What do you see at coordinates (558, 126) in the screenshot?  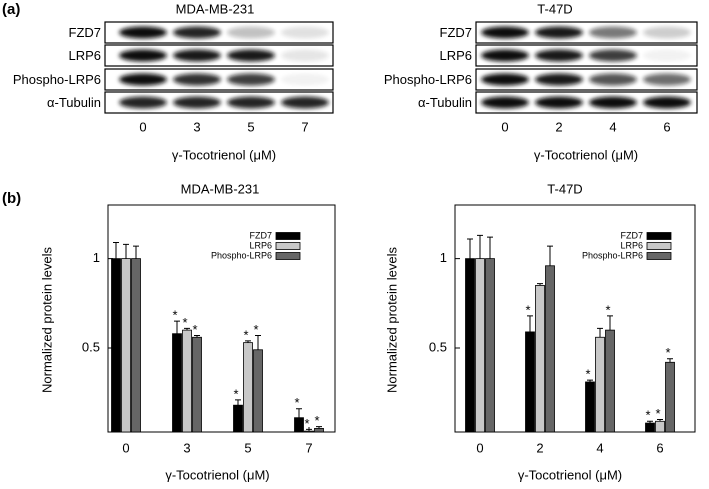 I see `blot-lane-label: 2` at bounding box center [558, 126].